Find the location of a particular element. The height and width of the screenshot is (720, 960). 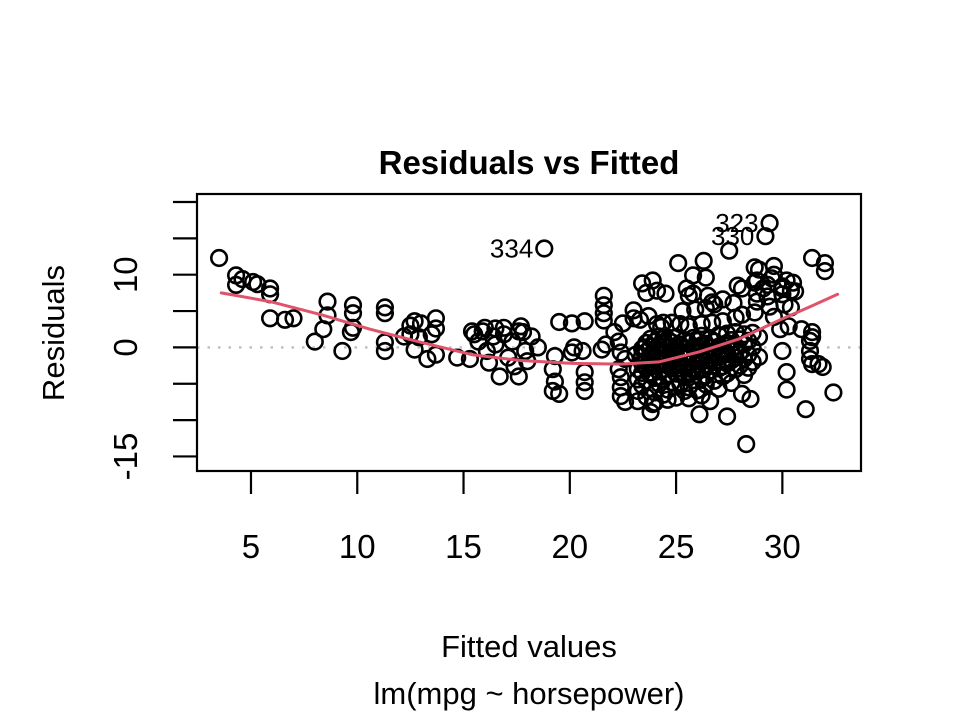

chart-title: Residuals vs Fitted is located at coordinates (529, 162).